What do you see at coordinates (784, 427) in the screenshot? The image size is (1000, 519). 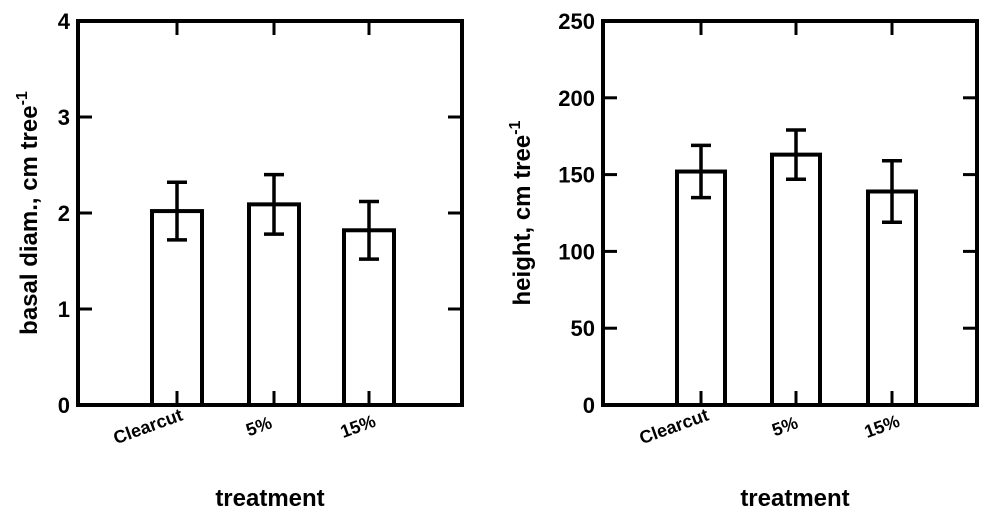 I see `chart-2-category-label-2: 5%` at bounding box center [784, 427].